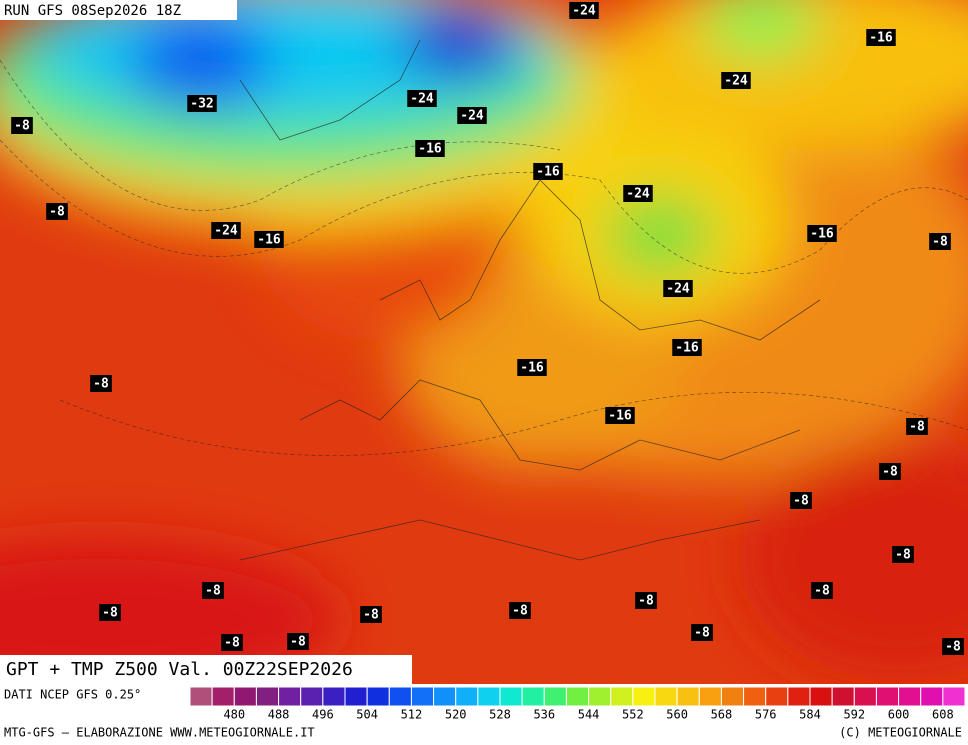 The width and height of the screenshot is (968, 745). I want to click on colorbar-tick-label: 504, so click(367, 715).